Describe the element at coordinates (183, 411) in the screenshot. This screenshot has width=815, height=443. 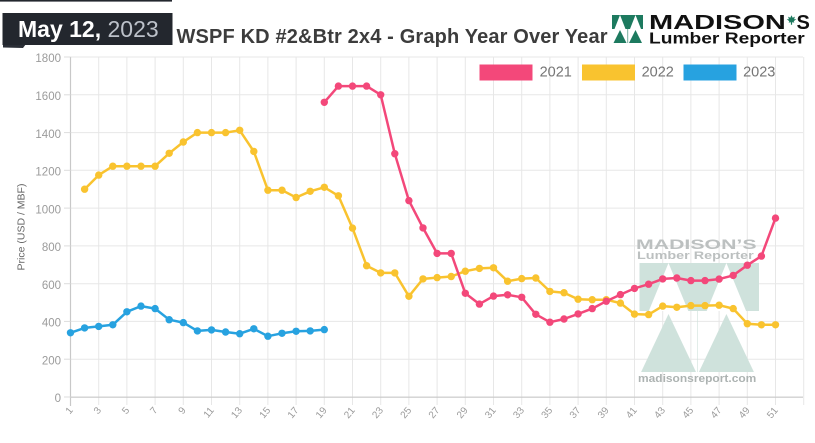
I see `svg-text: 9` at that location.